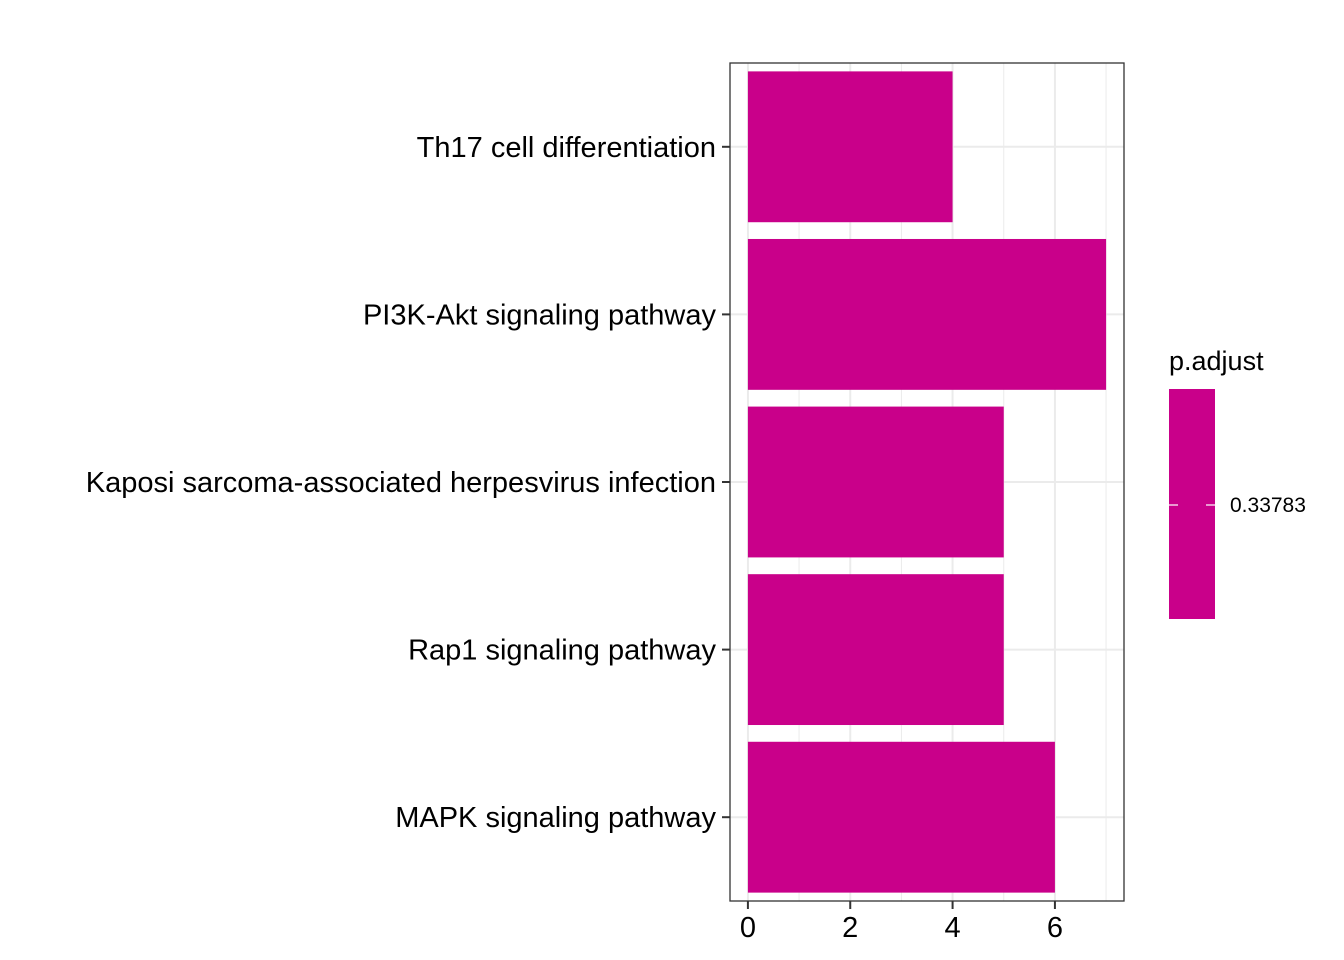 The width and height of the screenshot is (1344, 960). What do you see at coordinates (953, 928) in the screenshot?
I see `x-tick-label: 4` at bounding box center [953, 928].